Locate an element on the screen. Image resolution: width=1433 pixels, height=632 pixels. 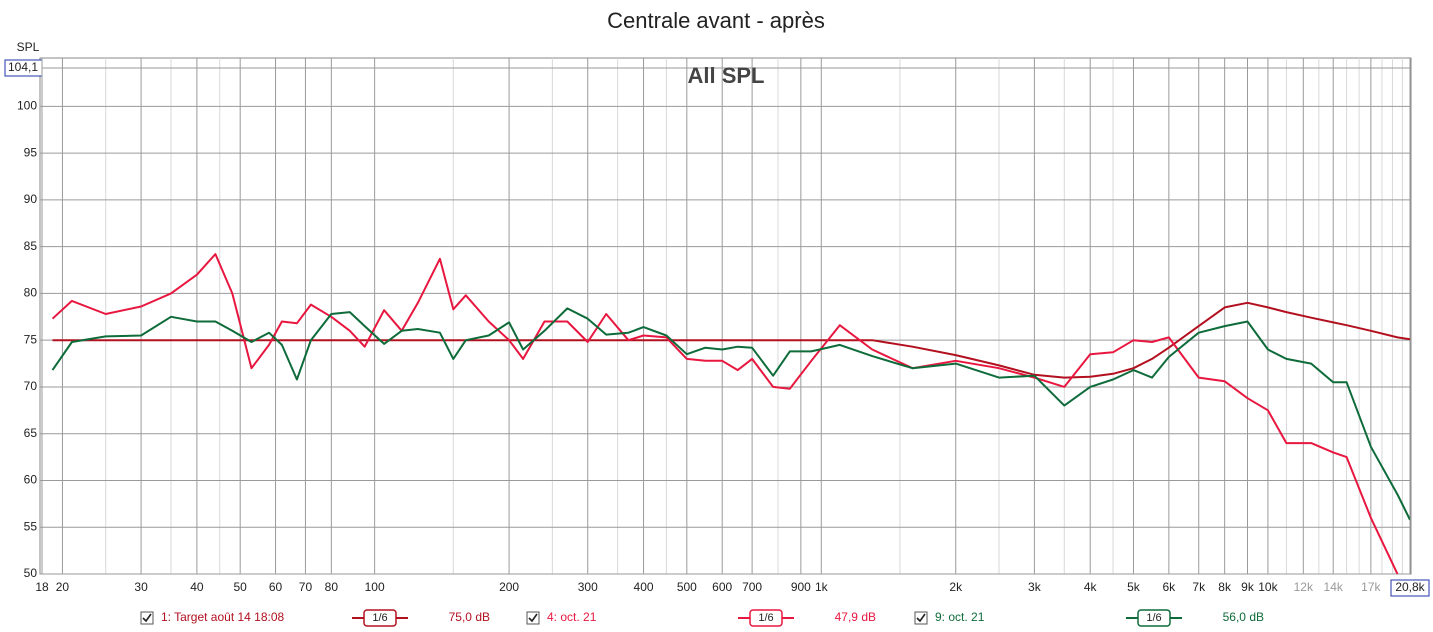
y-tick-label: 50 is located at coordinates (31, 573).